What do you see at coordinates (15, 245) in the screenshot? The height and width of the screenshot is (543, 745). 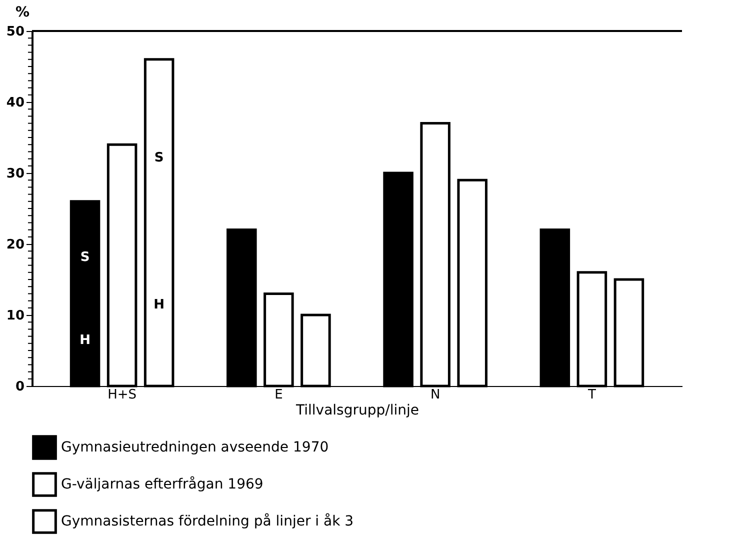 I see `y-tick-label: 20` at bounding box center [15, 245].